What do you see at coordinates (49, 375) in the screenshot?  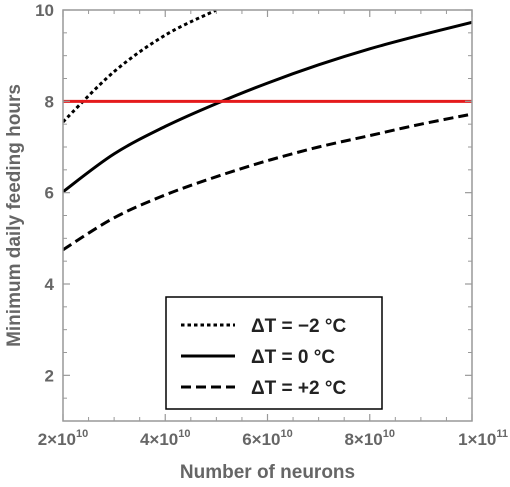 I see `y-tick-label: 2` at bounding box center [49, 375].